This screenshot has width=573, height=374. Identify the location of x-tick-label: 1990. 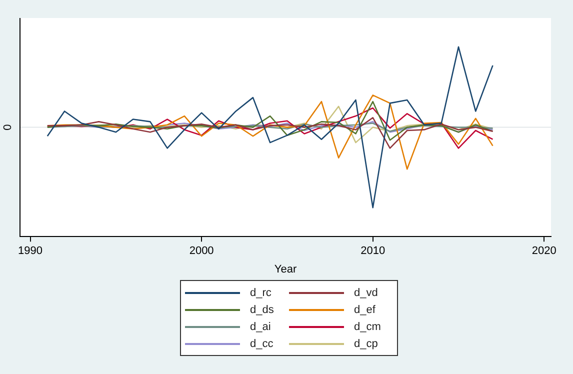
(30, 251).